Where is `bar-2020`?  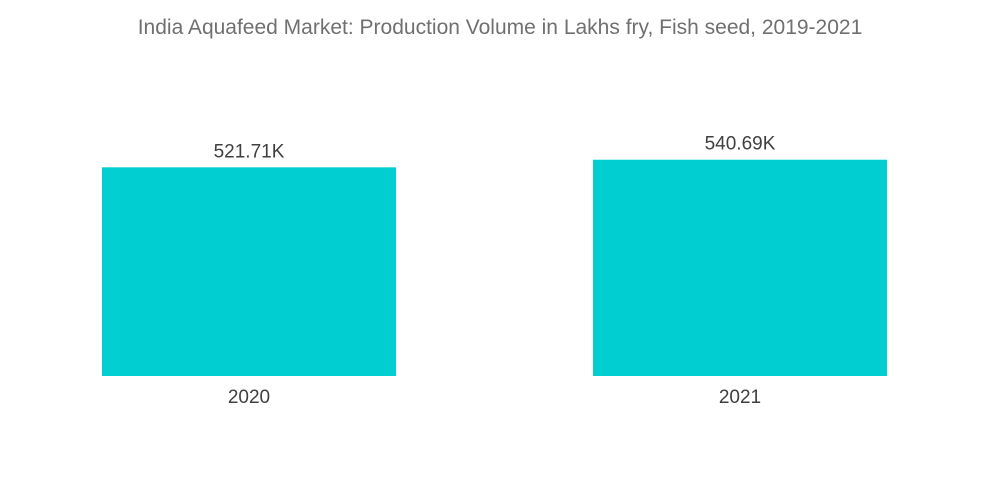 bar-2020 is located at coordinates (249, 271).